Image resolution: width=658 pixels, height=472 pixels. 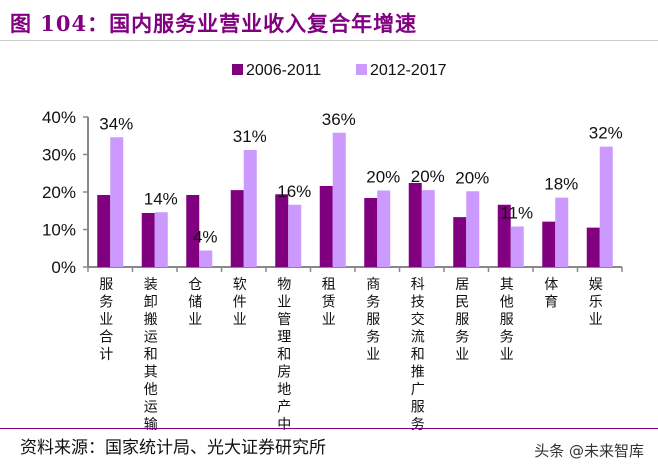 What do you see at coordinates (161, 198) in the screenshot?
I see `data-label: 14%` at bounding box center [161, 198].